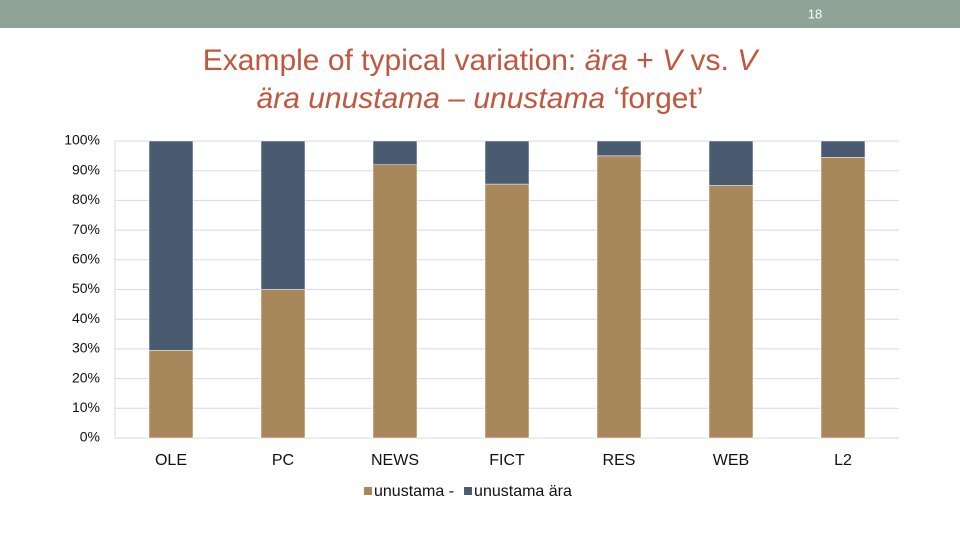  I want to click on x-tick-label: L2, so click(843, 460).